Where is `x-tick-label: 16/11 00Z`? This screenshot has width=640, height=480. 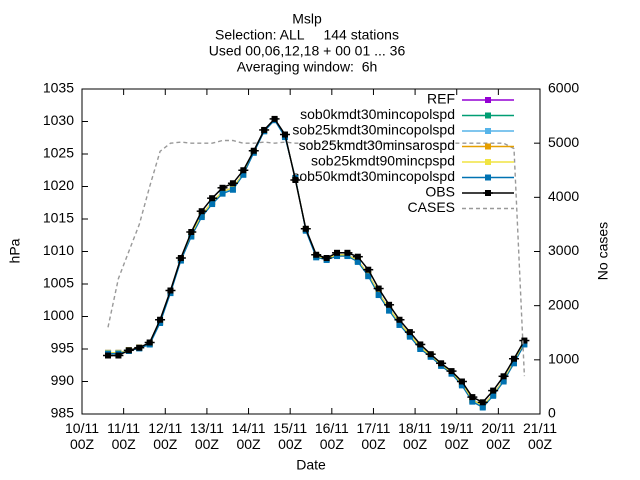 x-tick-label: 16/11 00Z is located at coordinates (331, 436).